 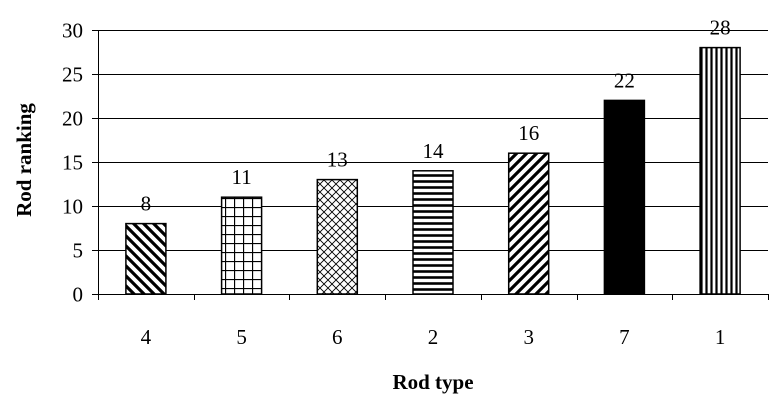 I want to click on data-label: 16, so click(x=528, y=133).